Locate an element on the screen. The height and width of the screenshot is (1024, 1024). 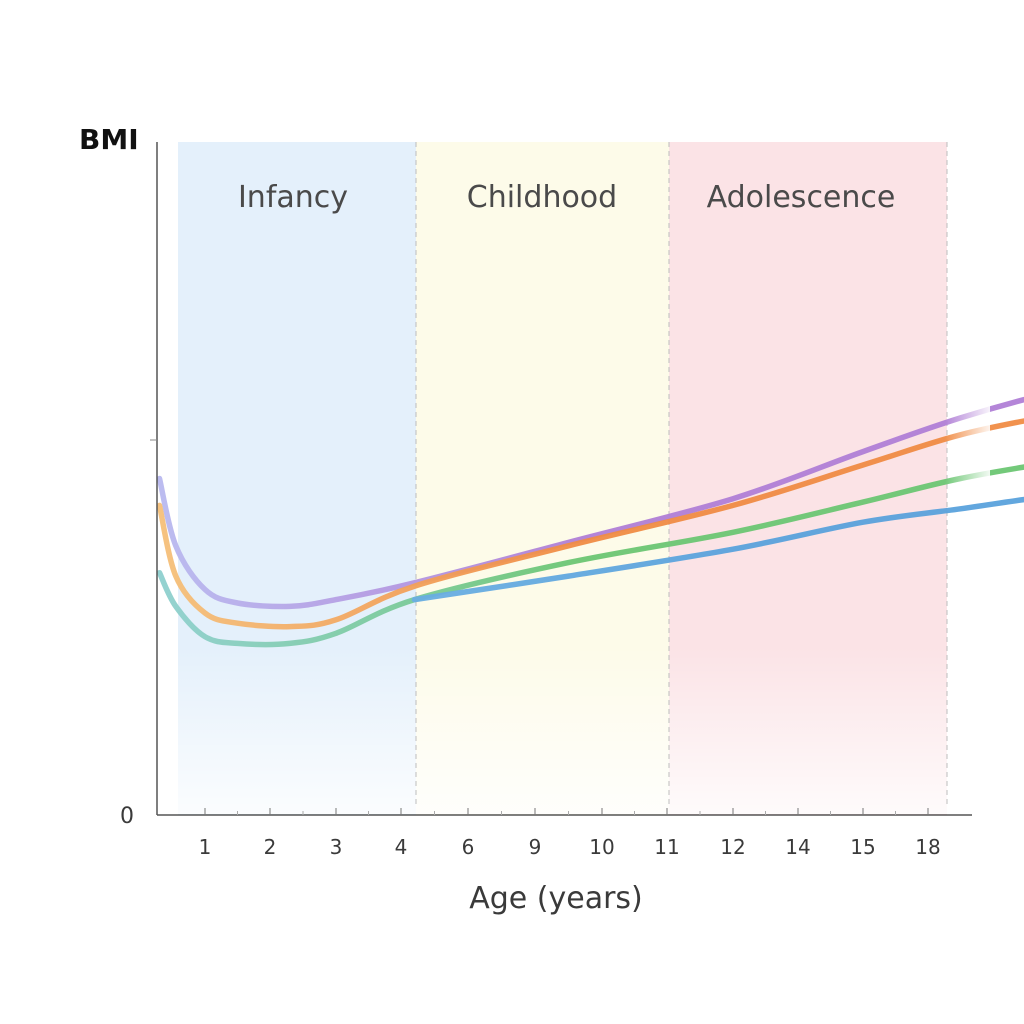
phase-labels: Infancy Childhood Adolescence is located at coordinates (566, 197).